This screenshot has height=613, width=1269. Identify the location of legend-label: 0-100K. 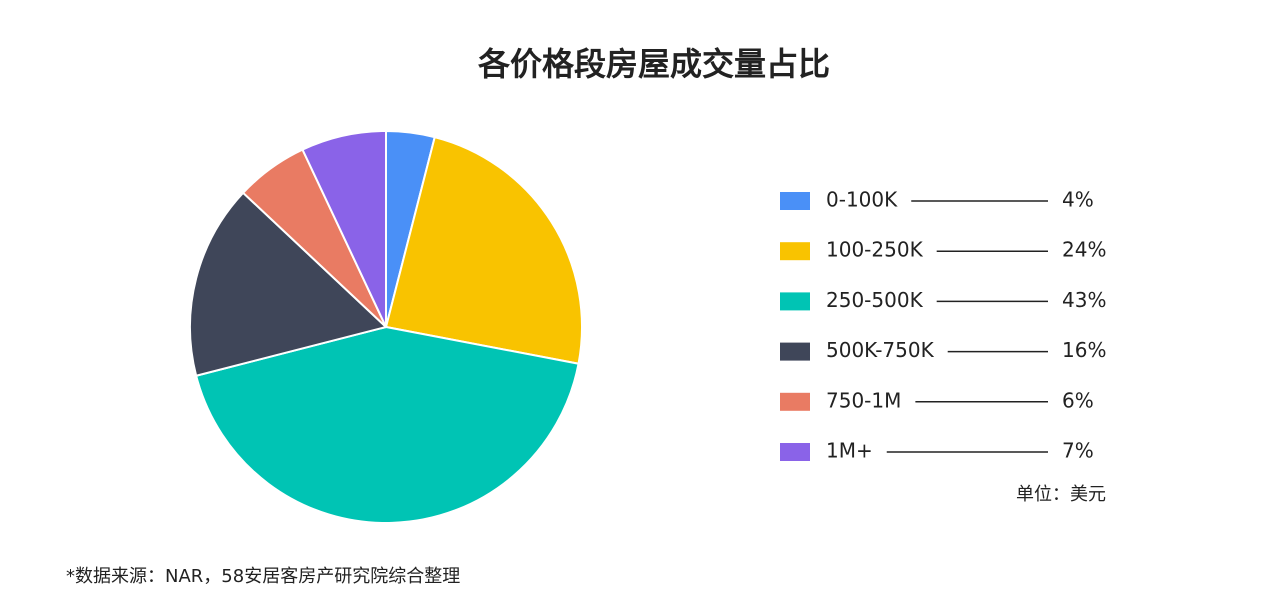
(862, 200).